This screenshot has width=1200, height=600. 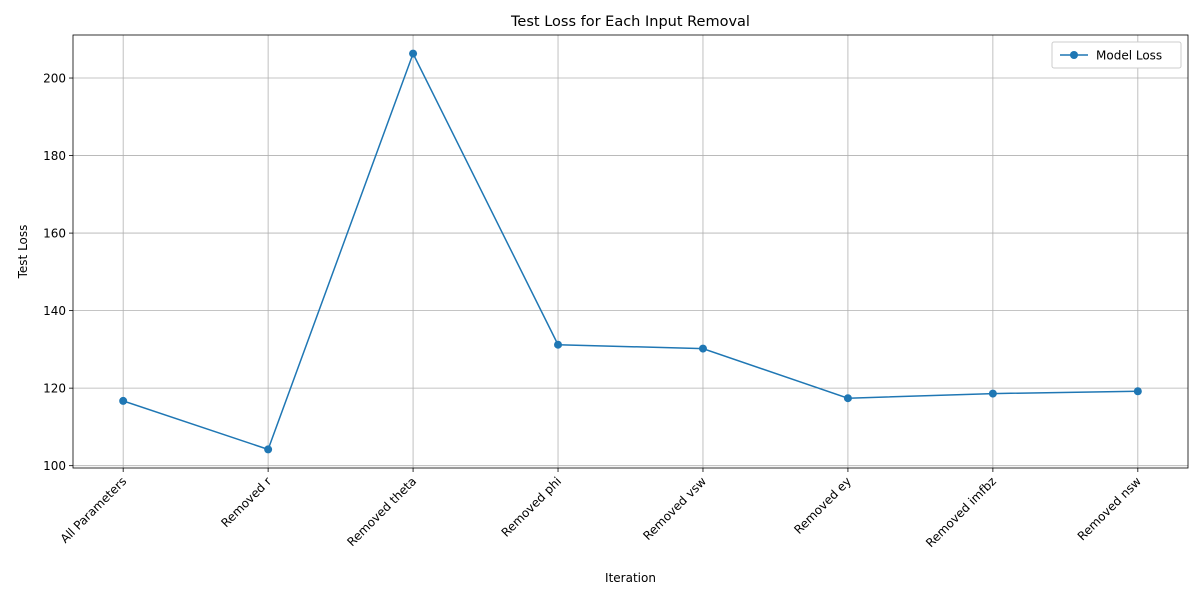 I want to click on data-point-removed-theta, so click(x=413, y=53).